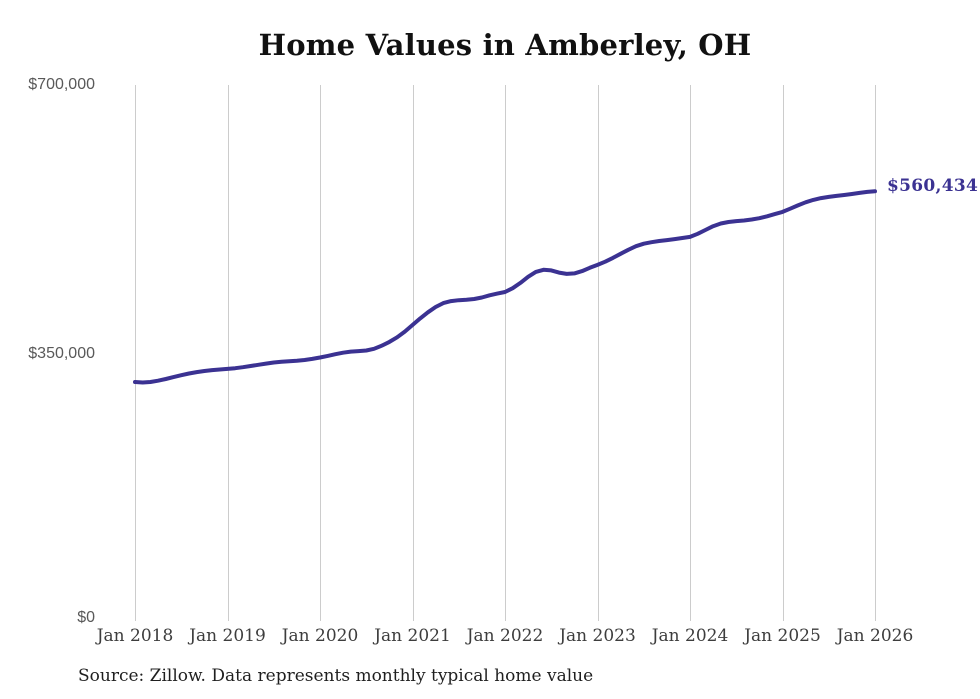 The image size is (980, 699). What do you see at coordinates (505, 45) in the screenshot?
I see `chart-title: Home Values in Amberley, OH` at bounding box center [505, 45].